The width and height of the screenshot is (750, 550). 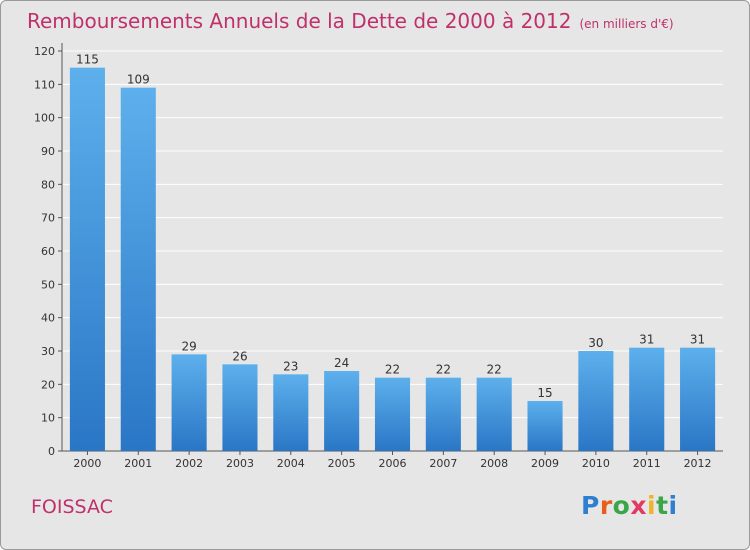 I want to click on proxiti-logo: Proxiti, so click(x=629, y=505).